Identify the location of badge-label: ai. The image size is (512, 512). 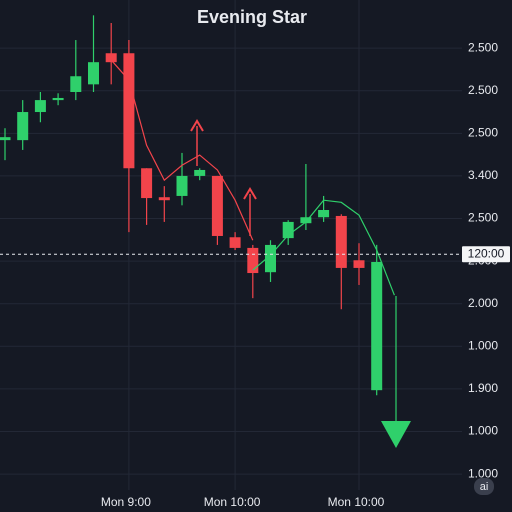
(484, 487).